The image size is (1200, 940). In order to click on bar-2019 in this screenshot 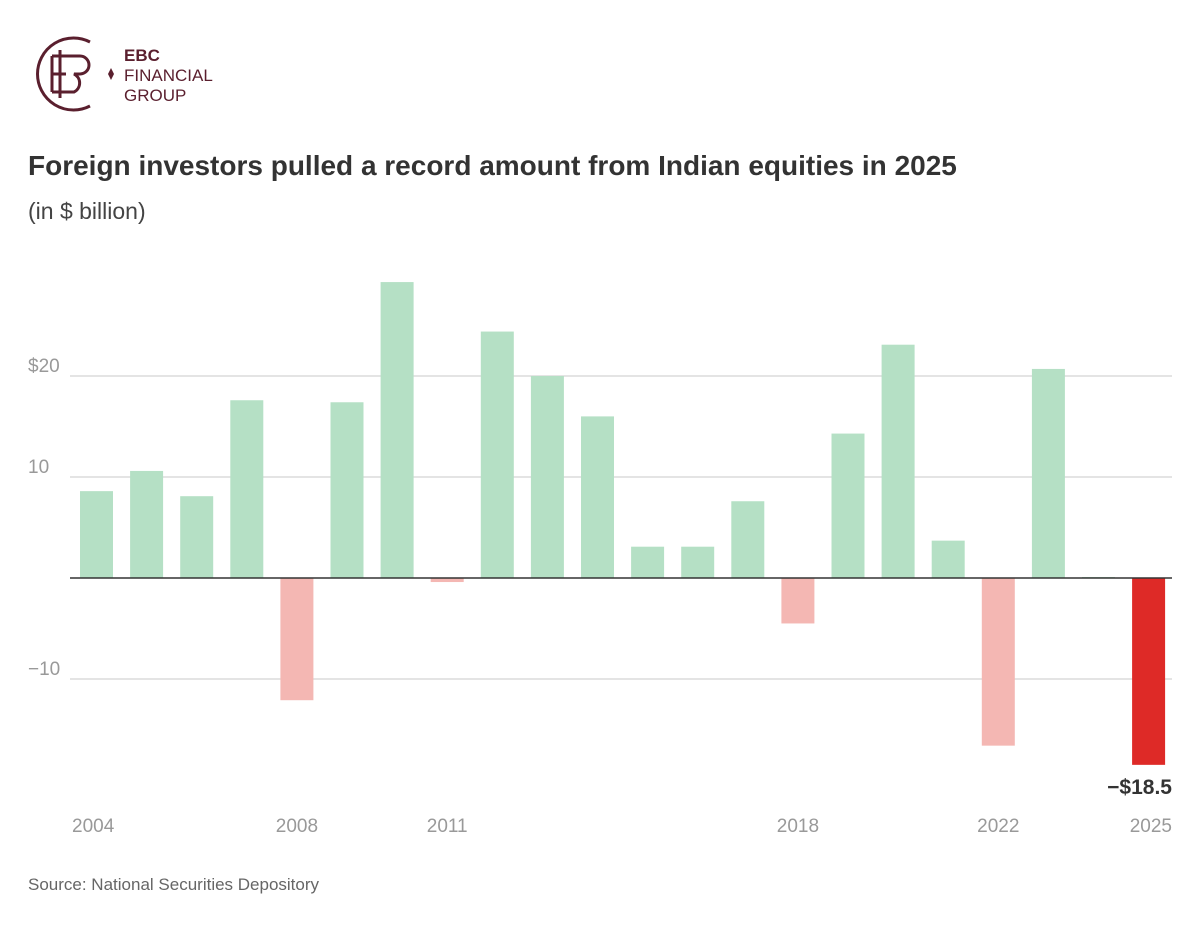, I will do `click(848, 505)`.